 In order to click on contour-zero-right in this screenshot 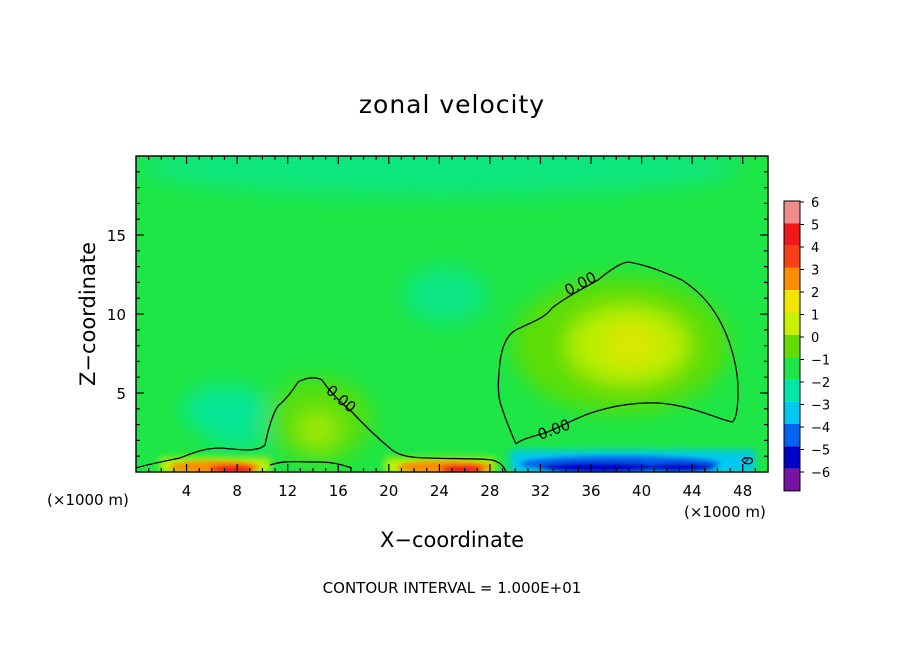, I will do `click(618, 353)`.